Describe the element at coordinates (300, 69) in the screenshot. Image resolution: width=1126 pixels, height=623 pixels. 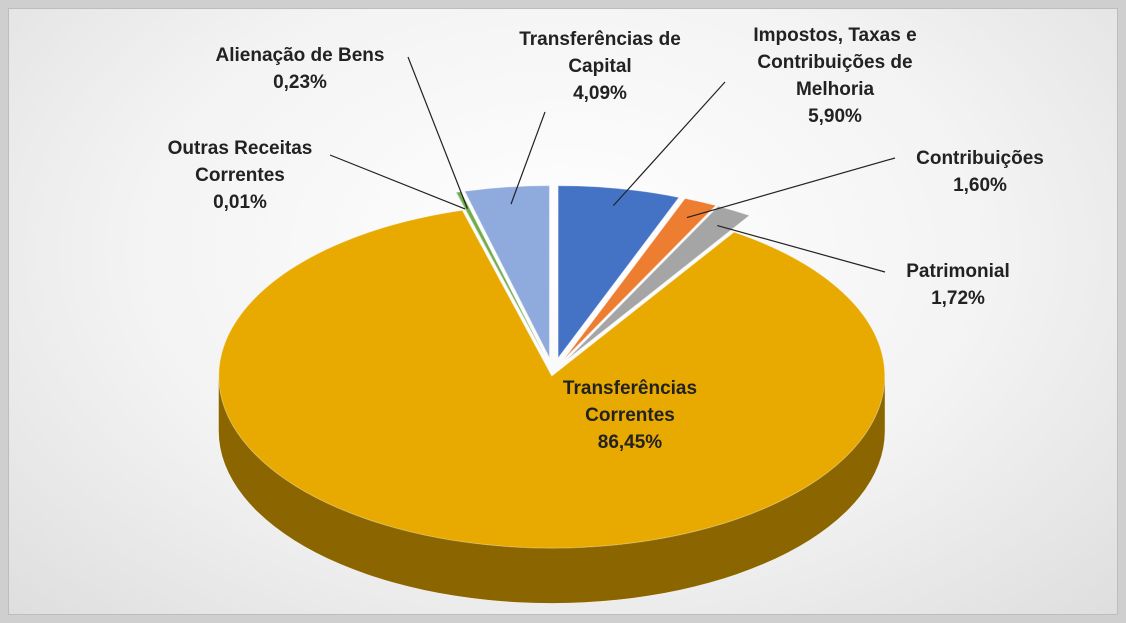
I see `slice-label: Alienação de Bens 0,23%` at that location.